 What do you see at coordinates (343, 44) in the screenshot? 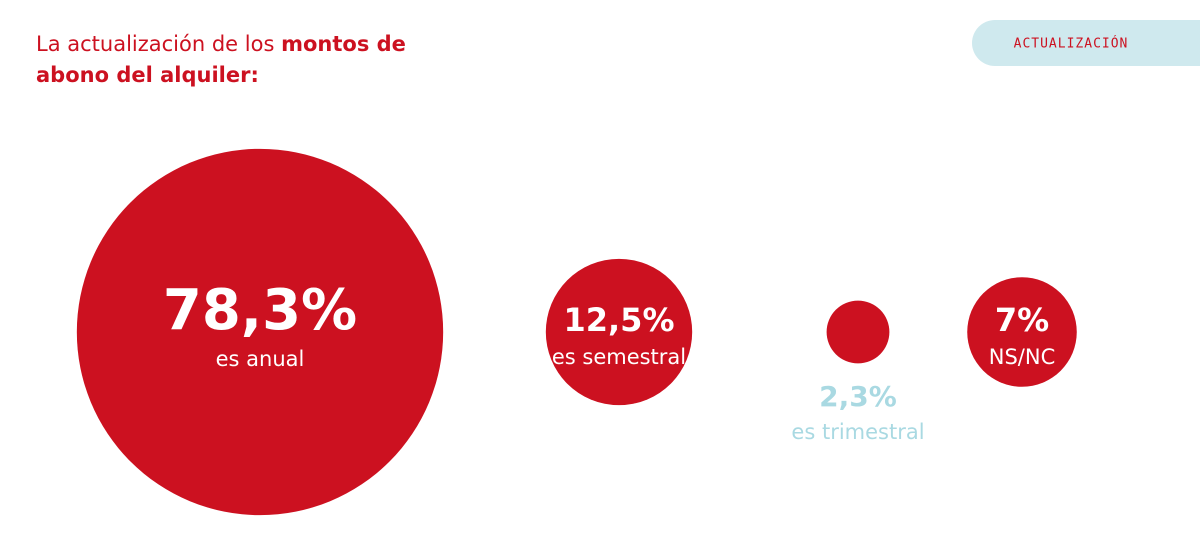
I see `title-emphasis: montos de` at bounding box center [343, 44].